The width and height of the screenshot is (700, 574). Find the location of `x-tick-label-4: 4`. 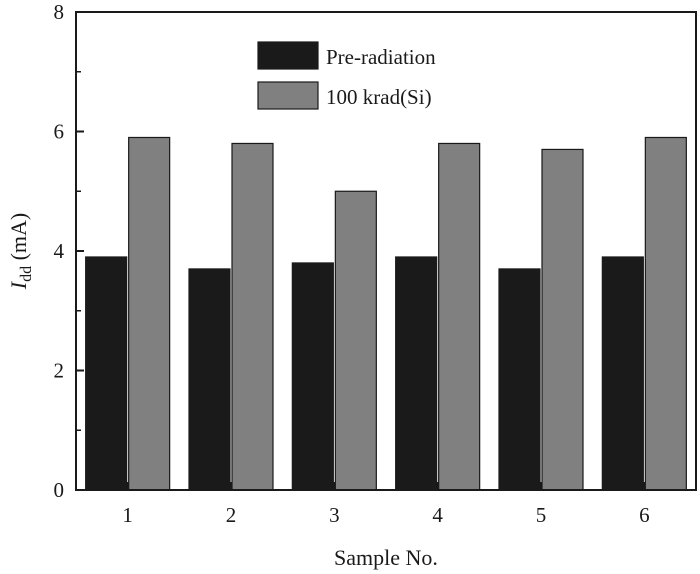

x-tick-label-4: 4 is located at coordinates (437, 515).